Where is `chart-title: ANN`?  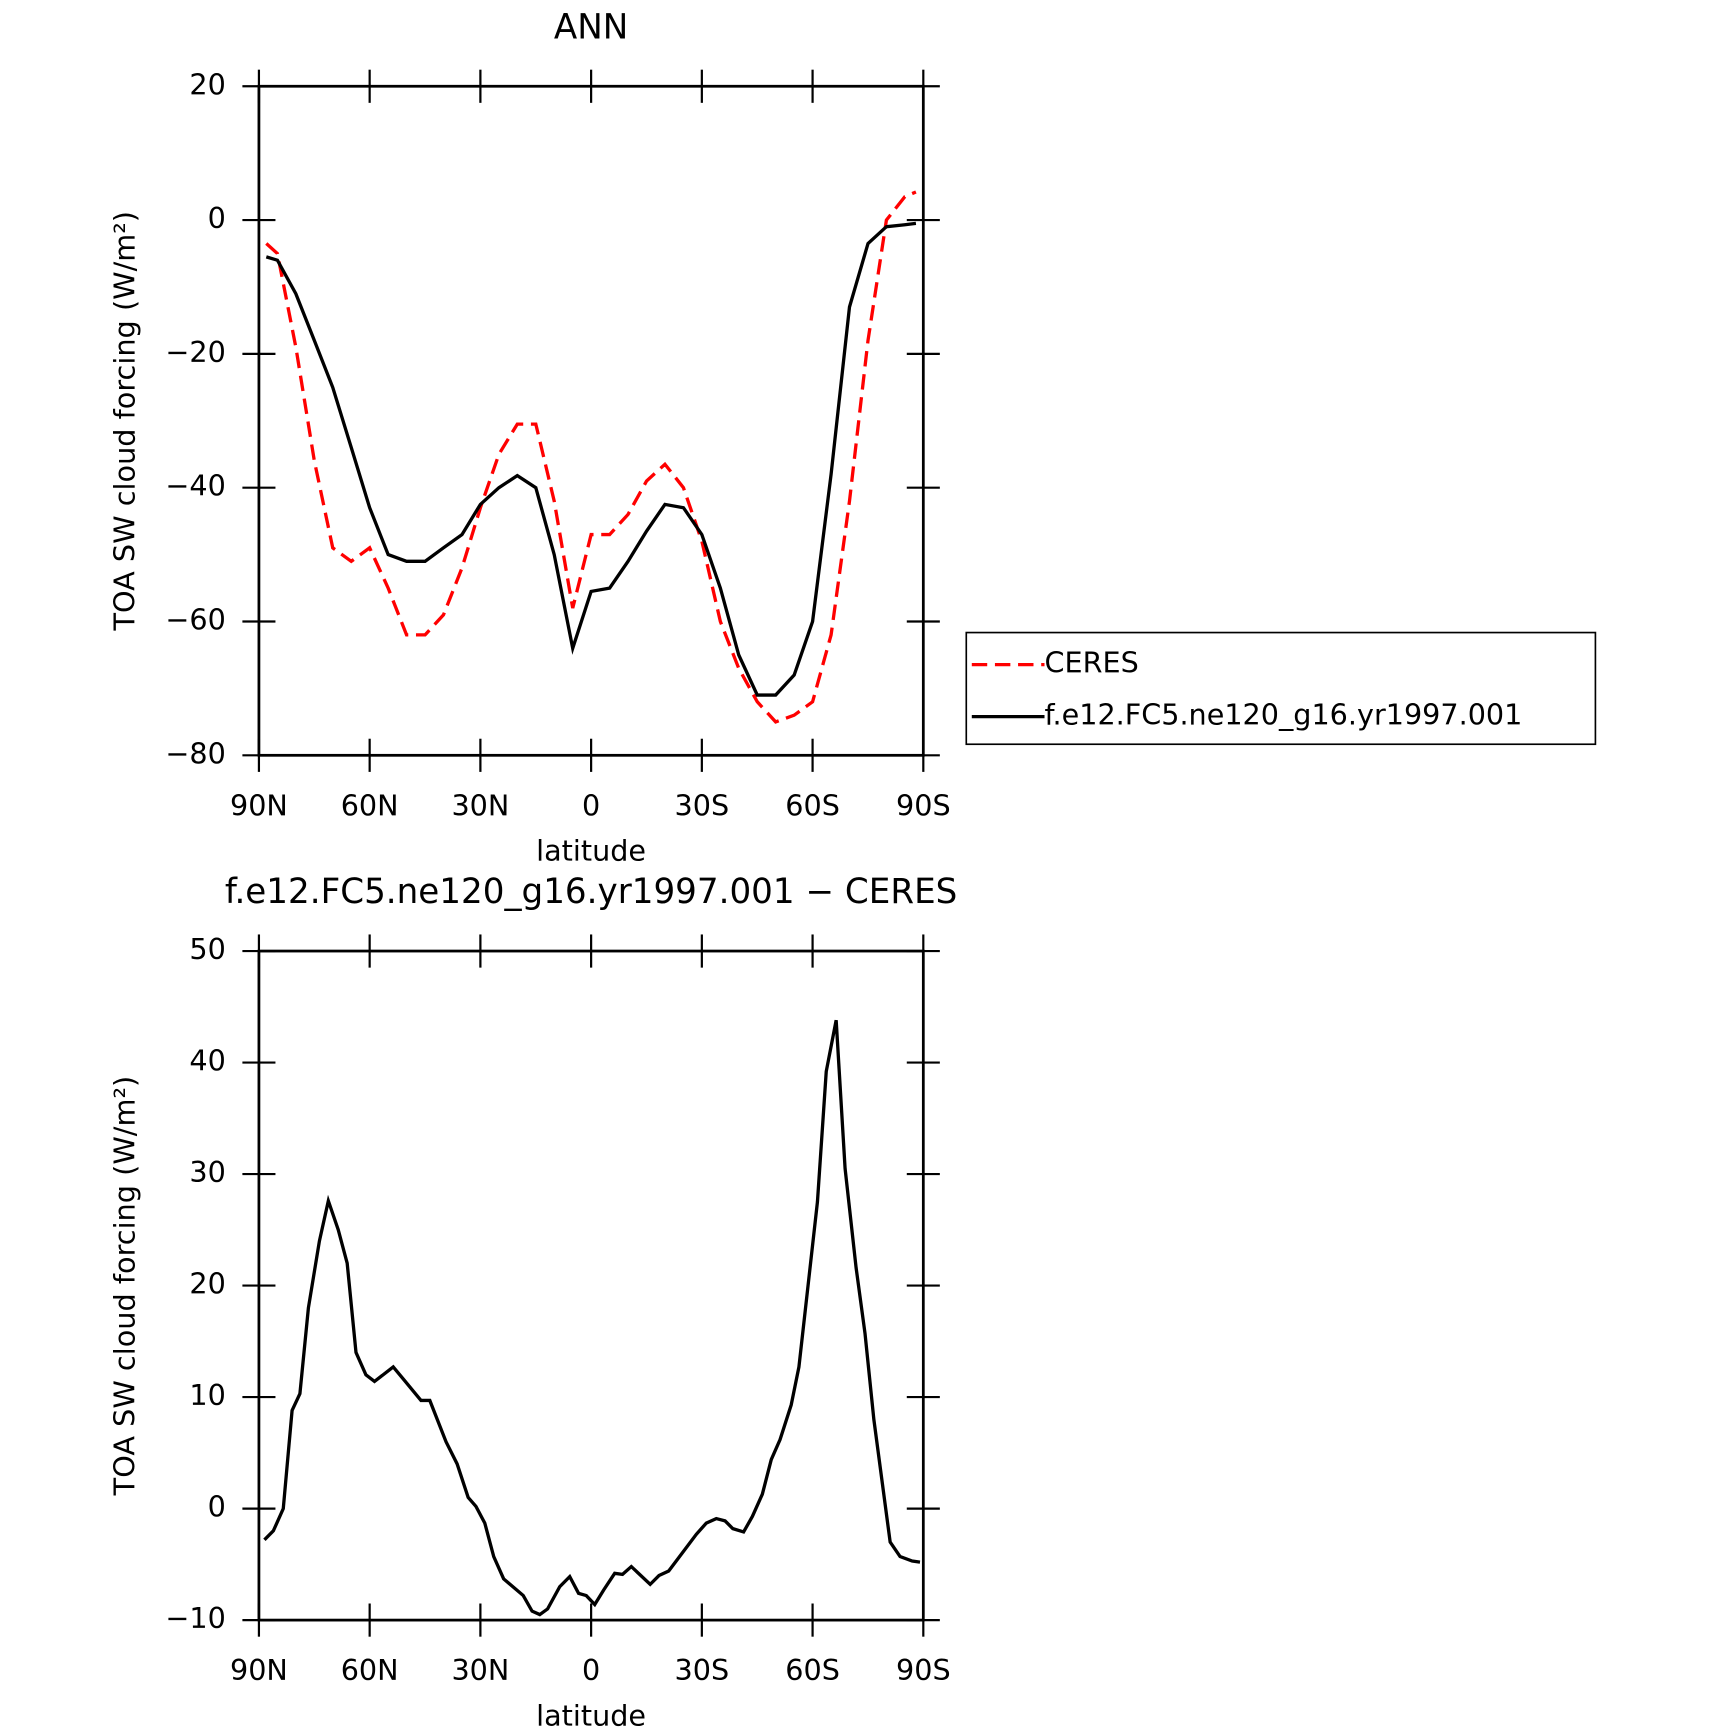
chart-title: ANN is located at coordinates (591, 27).